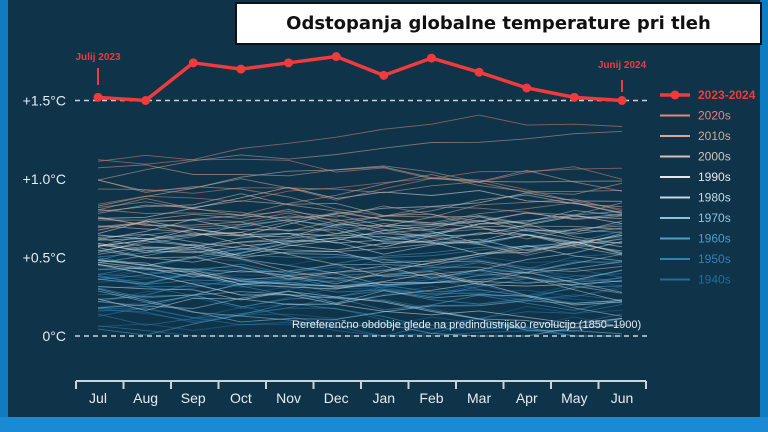  What do you see at coordinates (714, 136) in the screenshot?
I see `legend-label-2010s: 2010s` at bounding box center [714, 136].